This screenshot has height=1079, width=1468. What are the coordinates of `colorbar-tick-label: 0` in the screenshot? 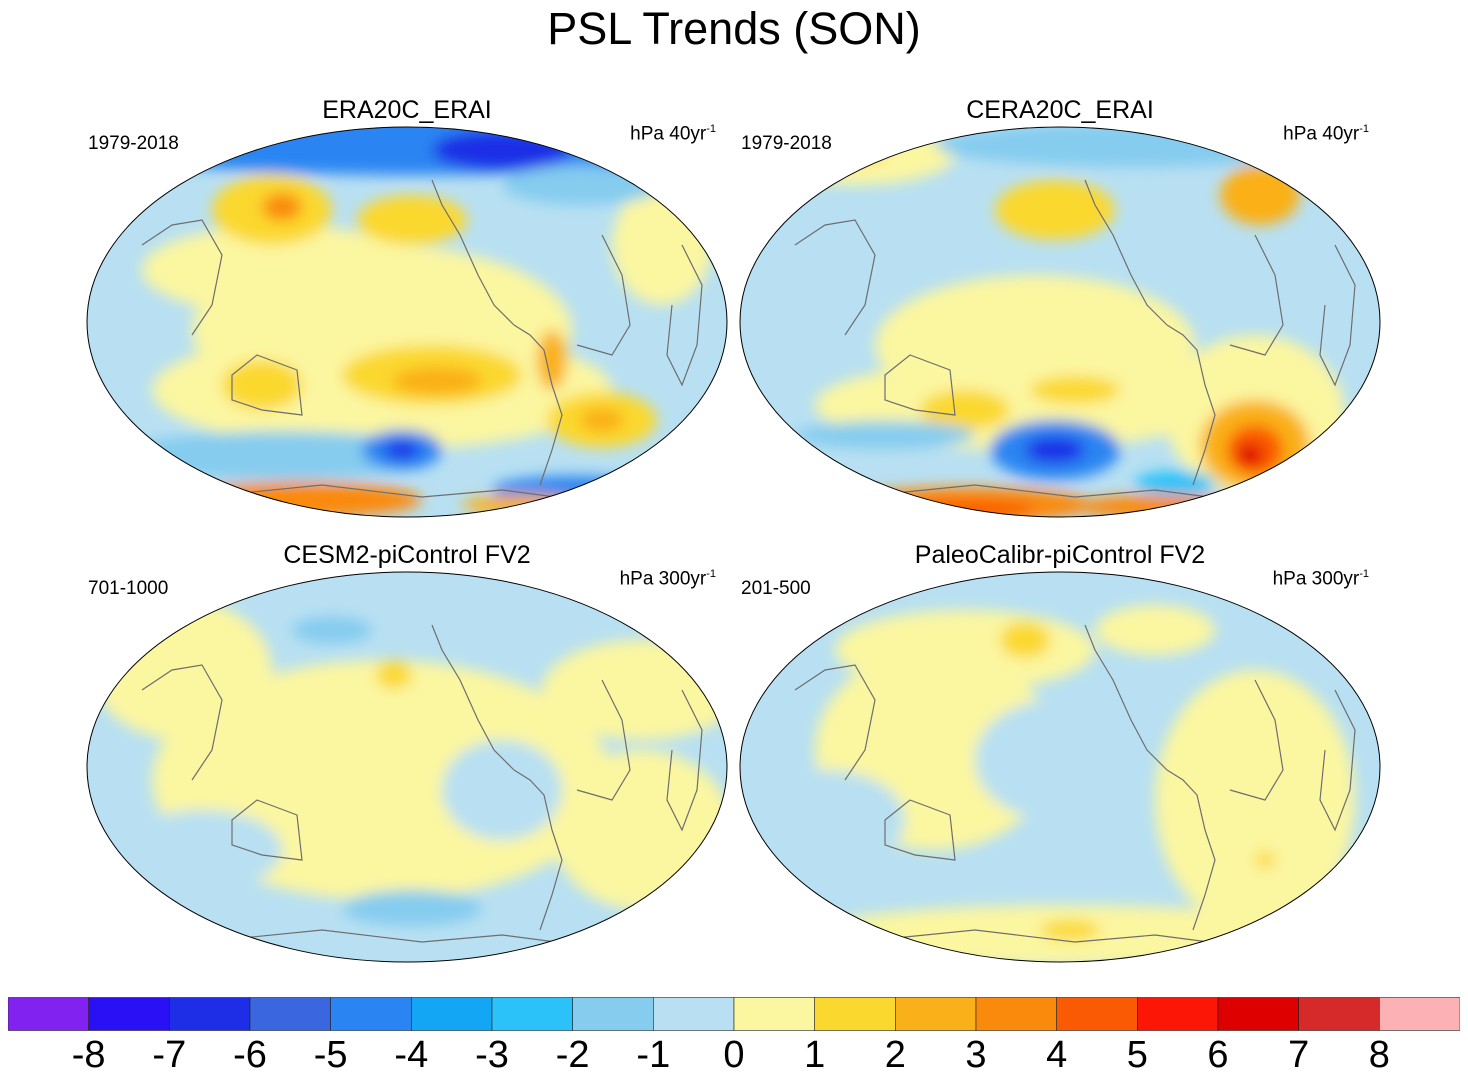 It's located at (734, 1055).